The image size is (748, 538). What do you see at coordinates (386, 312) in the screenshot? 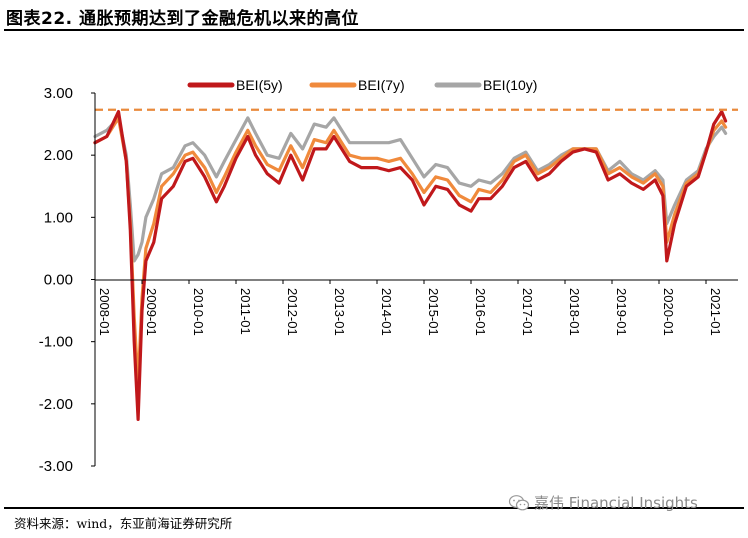
I see `x-tick-label: 2014-01` at bounding box center [386, 312].